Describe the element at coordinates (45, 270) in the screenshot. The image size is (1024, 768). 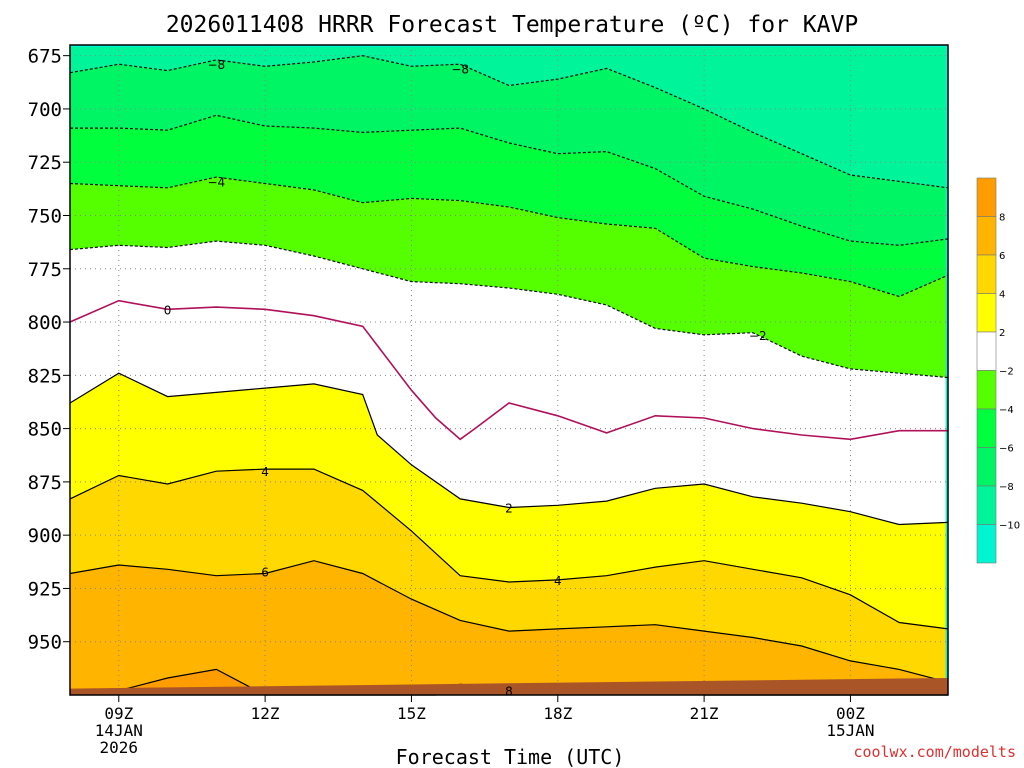
I see `y-tick-label: 775` at that location.